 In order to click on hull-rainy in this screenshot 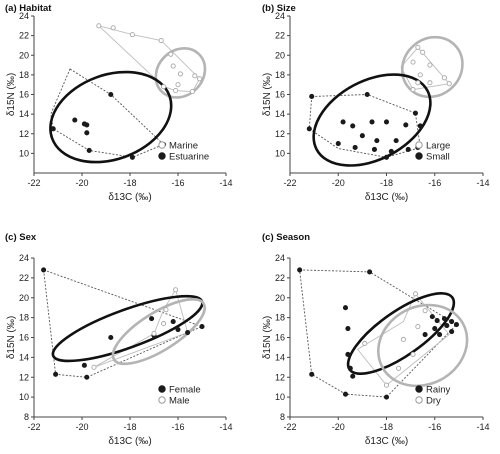, I will do `click(378, 333)`.